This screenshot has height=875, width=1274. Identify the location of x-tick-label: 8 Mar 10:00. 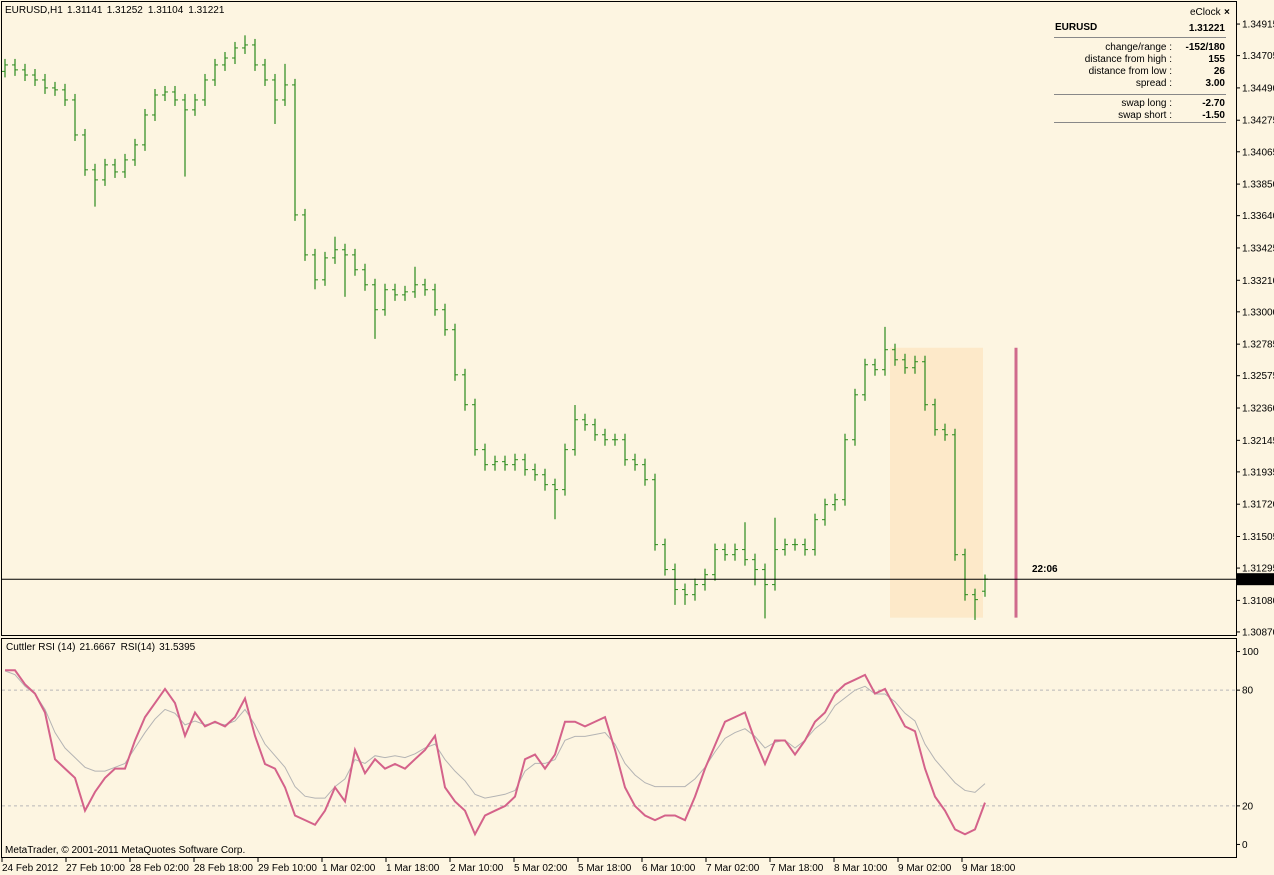
(861, 868).